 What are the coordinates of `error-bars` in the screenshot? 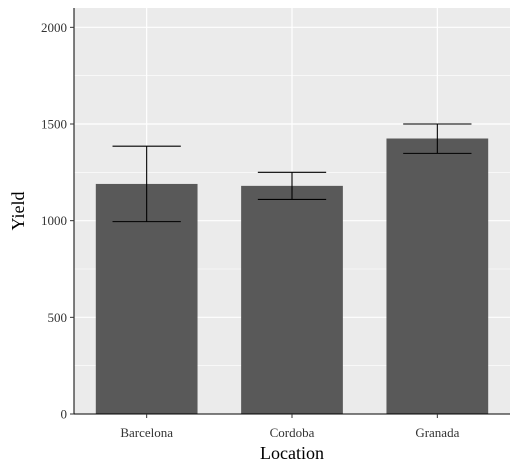 It's located at (292, 173).